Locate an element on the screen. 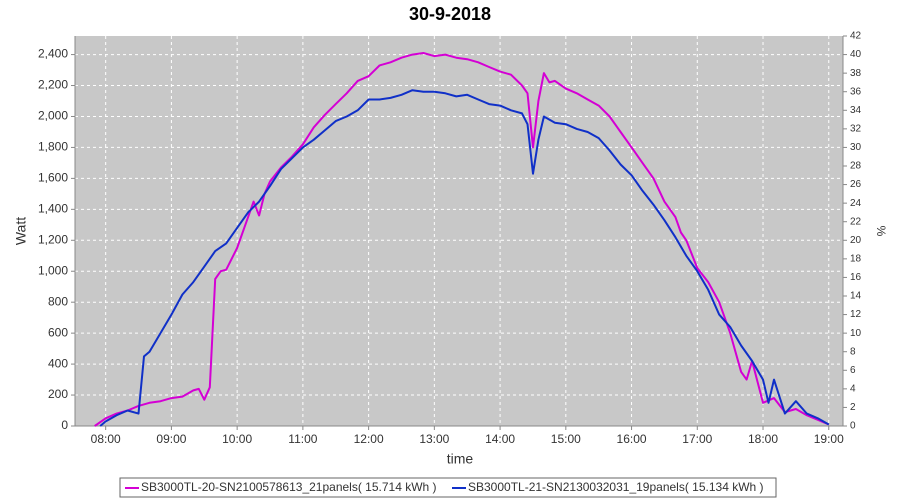 The height and width of the screenshot is (500, 900). legend-box is located at coordinates (448, 487).